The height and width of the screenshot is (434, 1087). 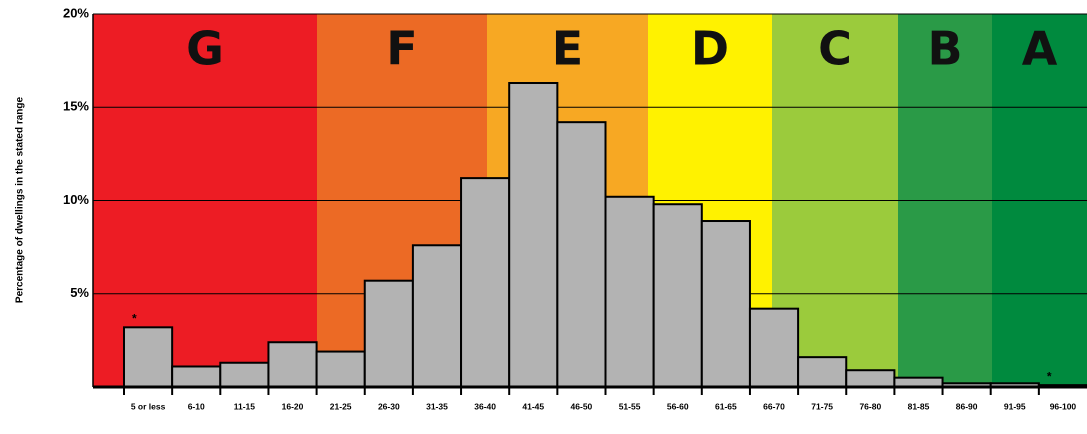 What do you see at coordinates (79, 292) in the screenshot?
I see `y-tick-label: 5%` at bounding box center [79, 292].